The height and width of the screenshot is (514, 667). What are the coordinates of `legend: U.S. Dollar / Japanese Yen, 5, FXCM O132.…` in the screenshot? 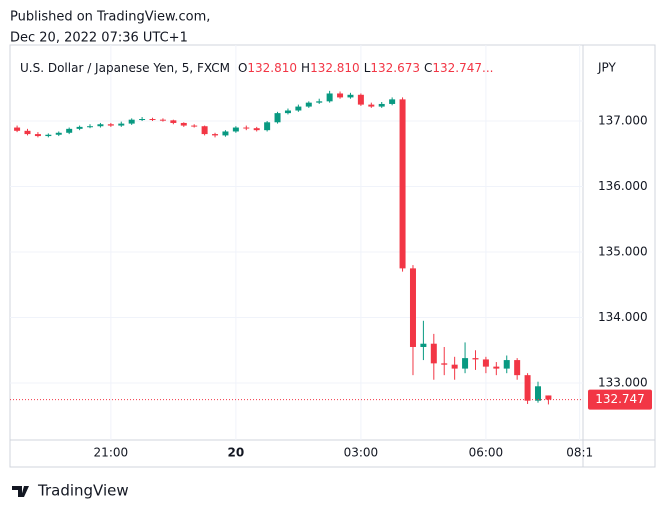 It's located at (256, 68).